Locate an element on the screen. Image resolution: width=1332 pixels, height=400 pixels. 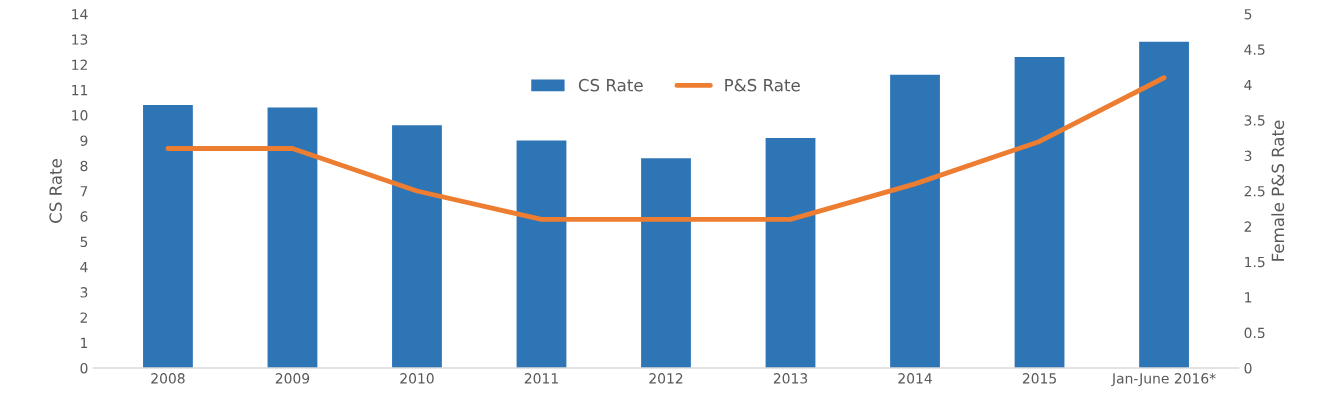
legend-label: CS Rate is located at coordinates (610, 85).